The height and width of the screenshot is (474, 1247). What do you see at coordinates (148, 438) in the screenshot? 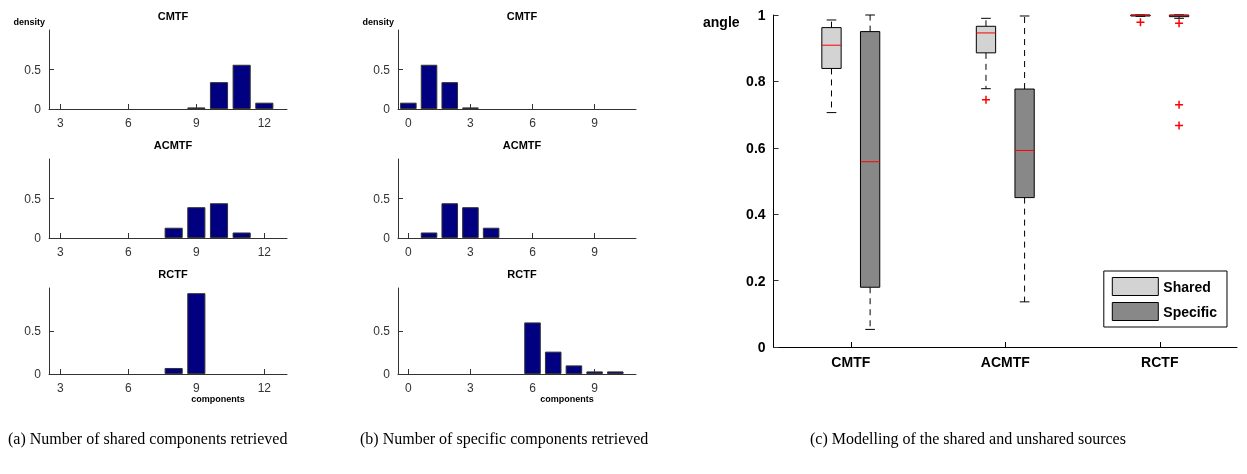
I see `text: (a) Number of shared components retrieved` at bounding box center [148, 438].